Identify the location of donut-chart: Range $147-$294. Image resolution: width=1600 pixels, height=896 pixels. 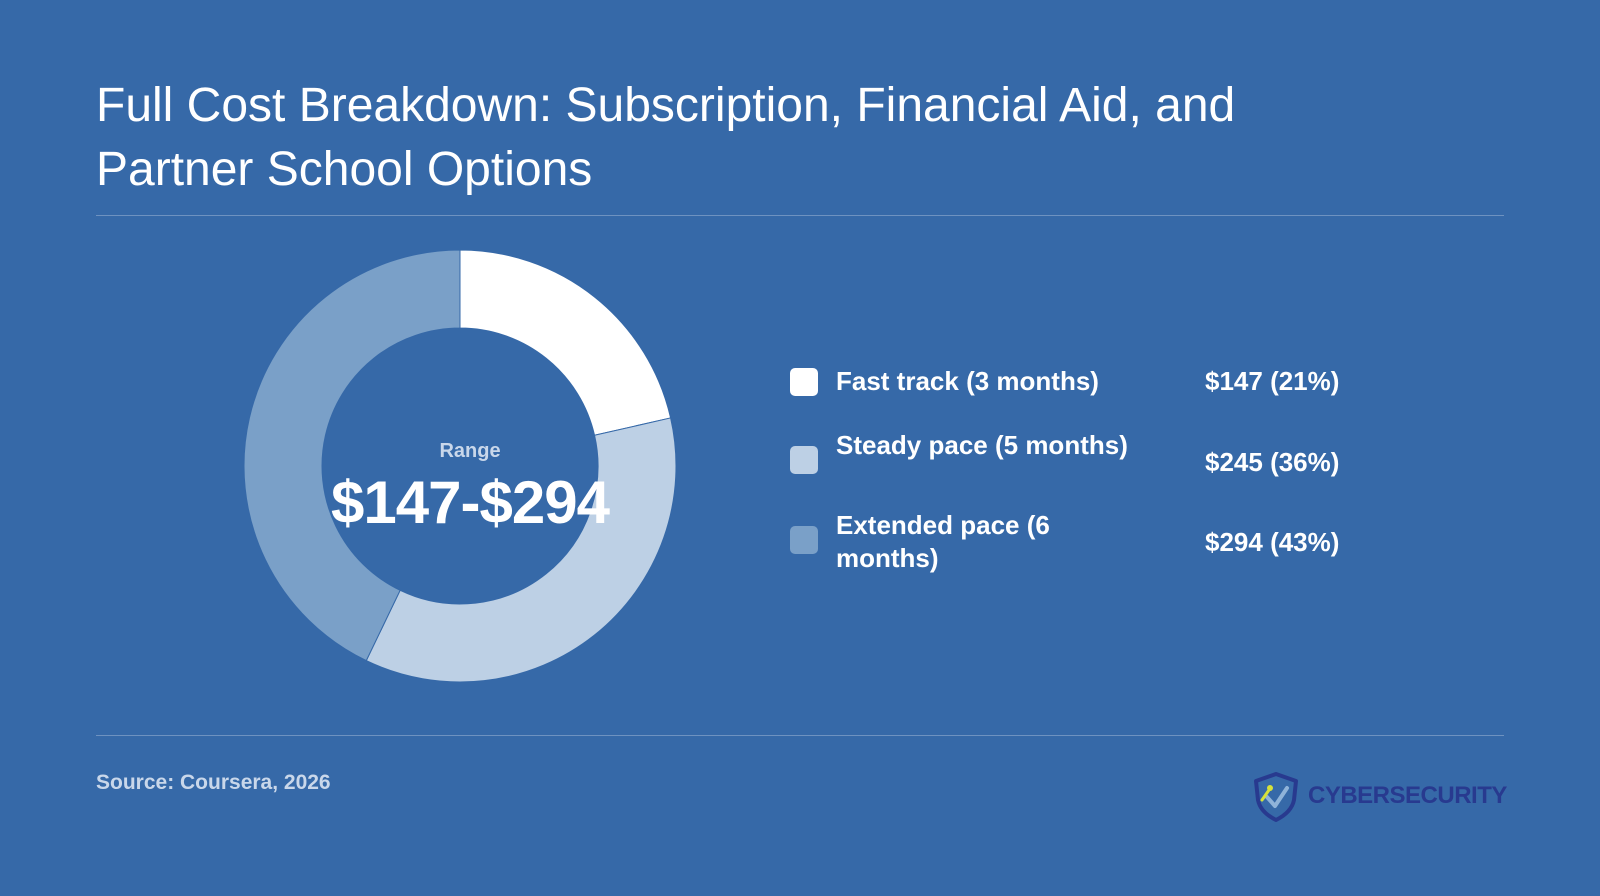
(470, 480).